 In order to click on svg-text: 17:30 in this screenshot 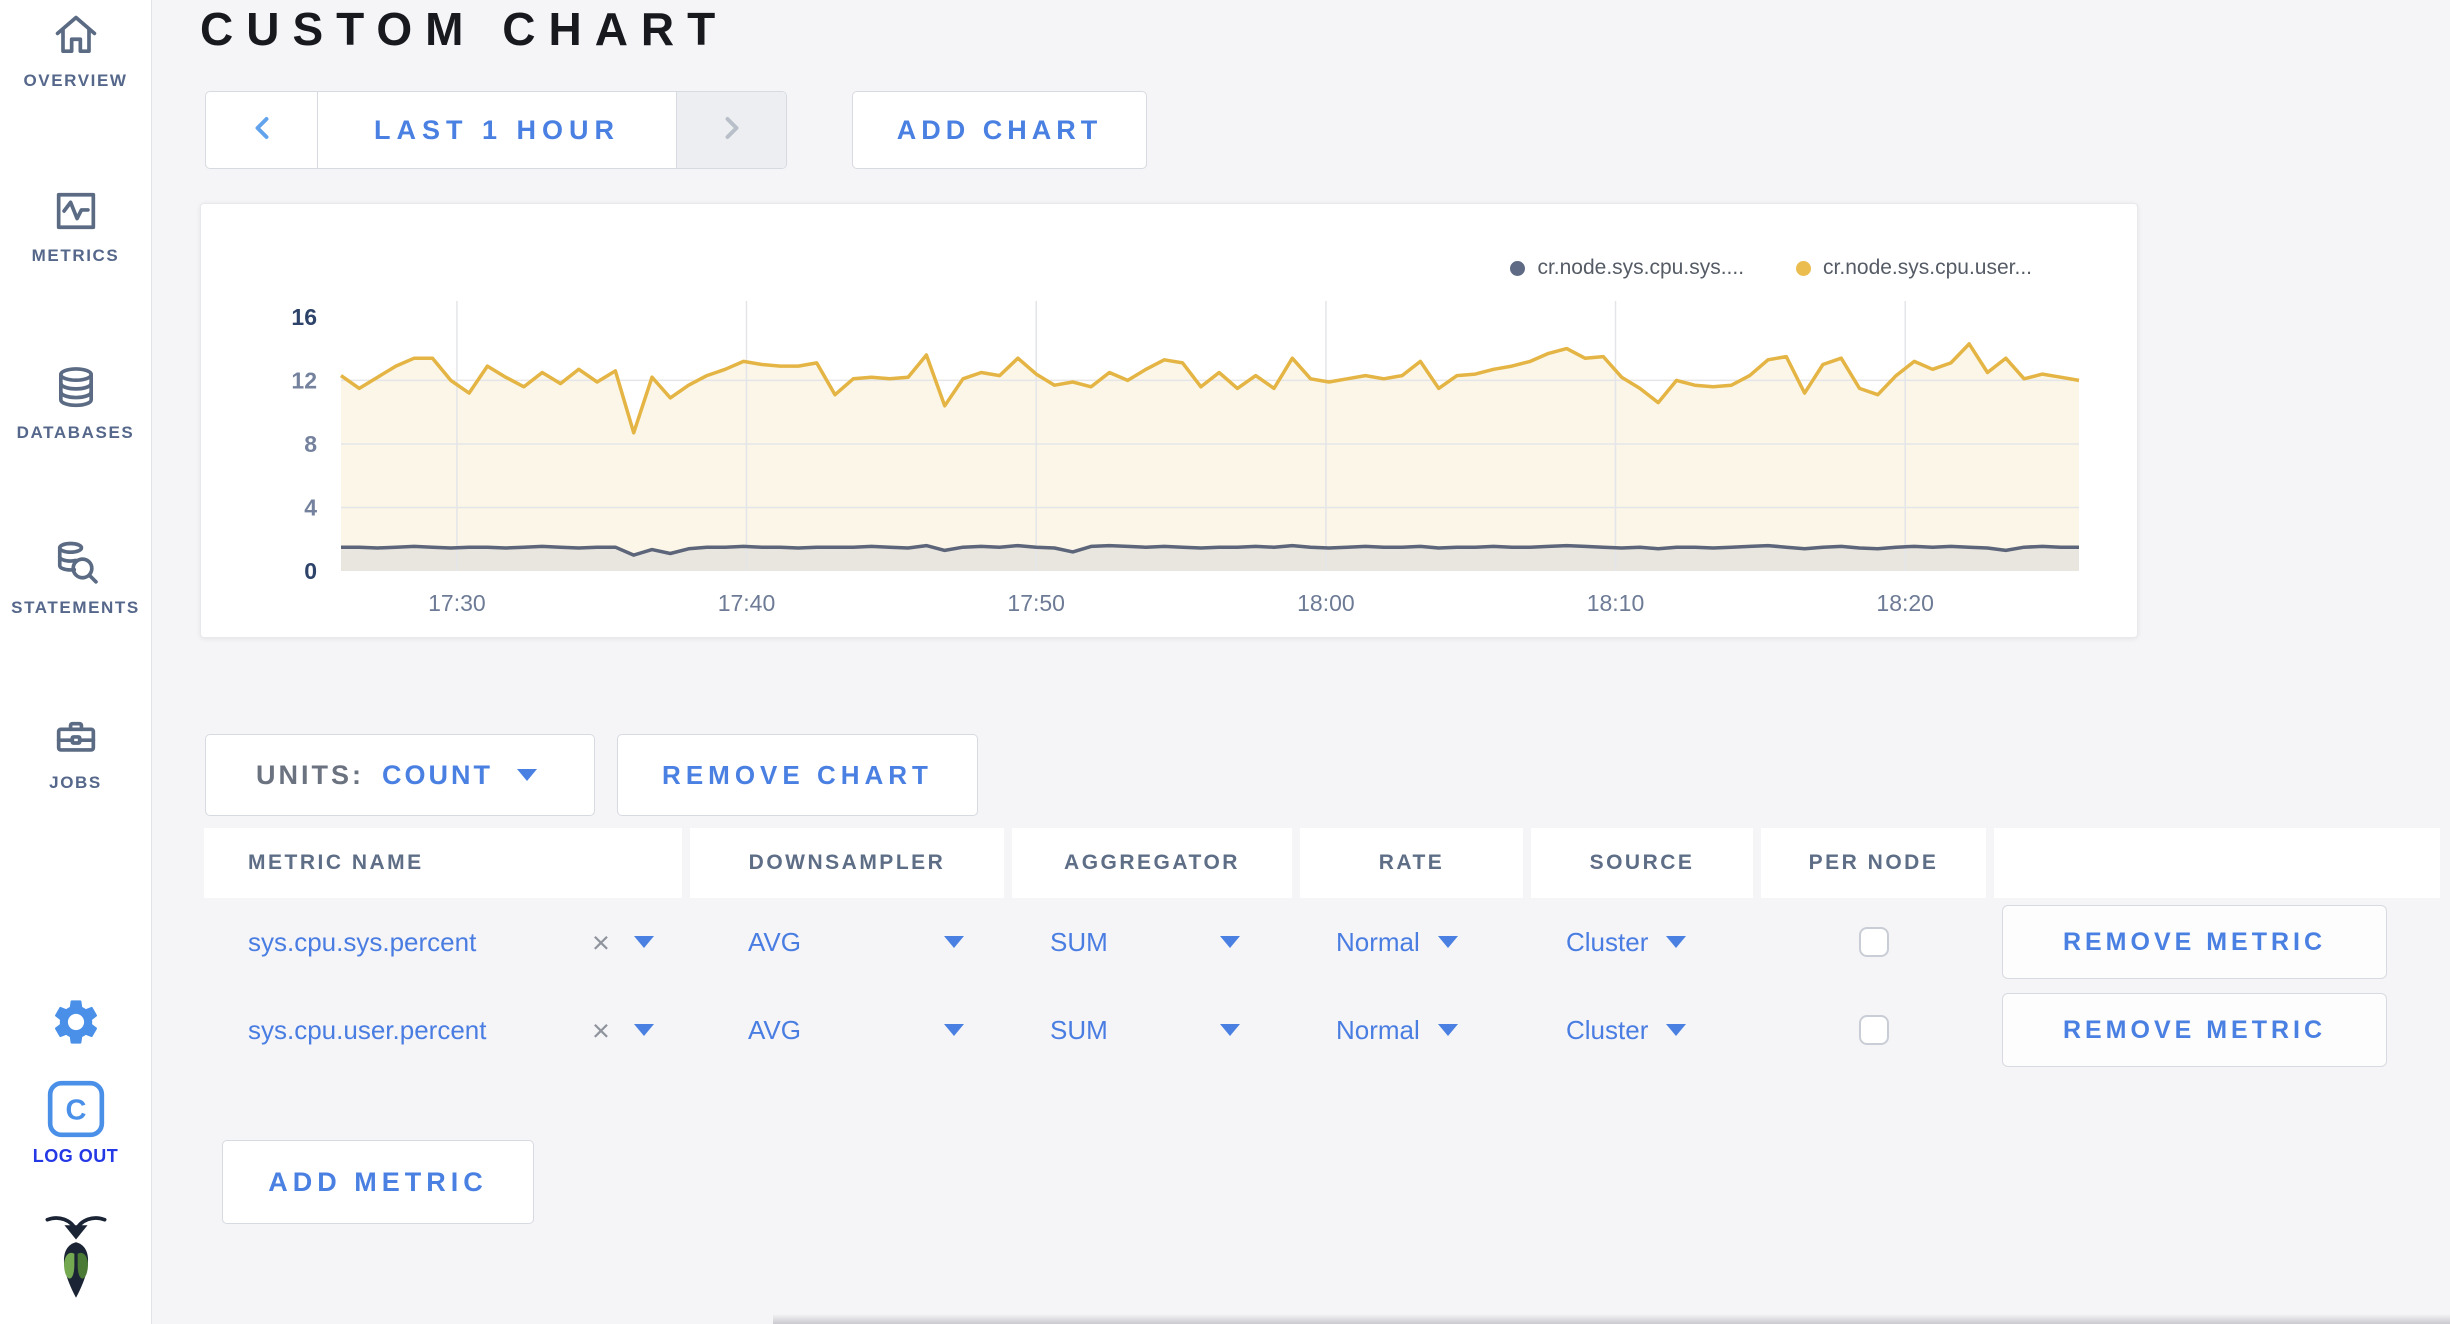, I will do `click(457, 603)`.